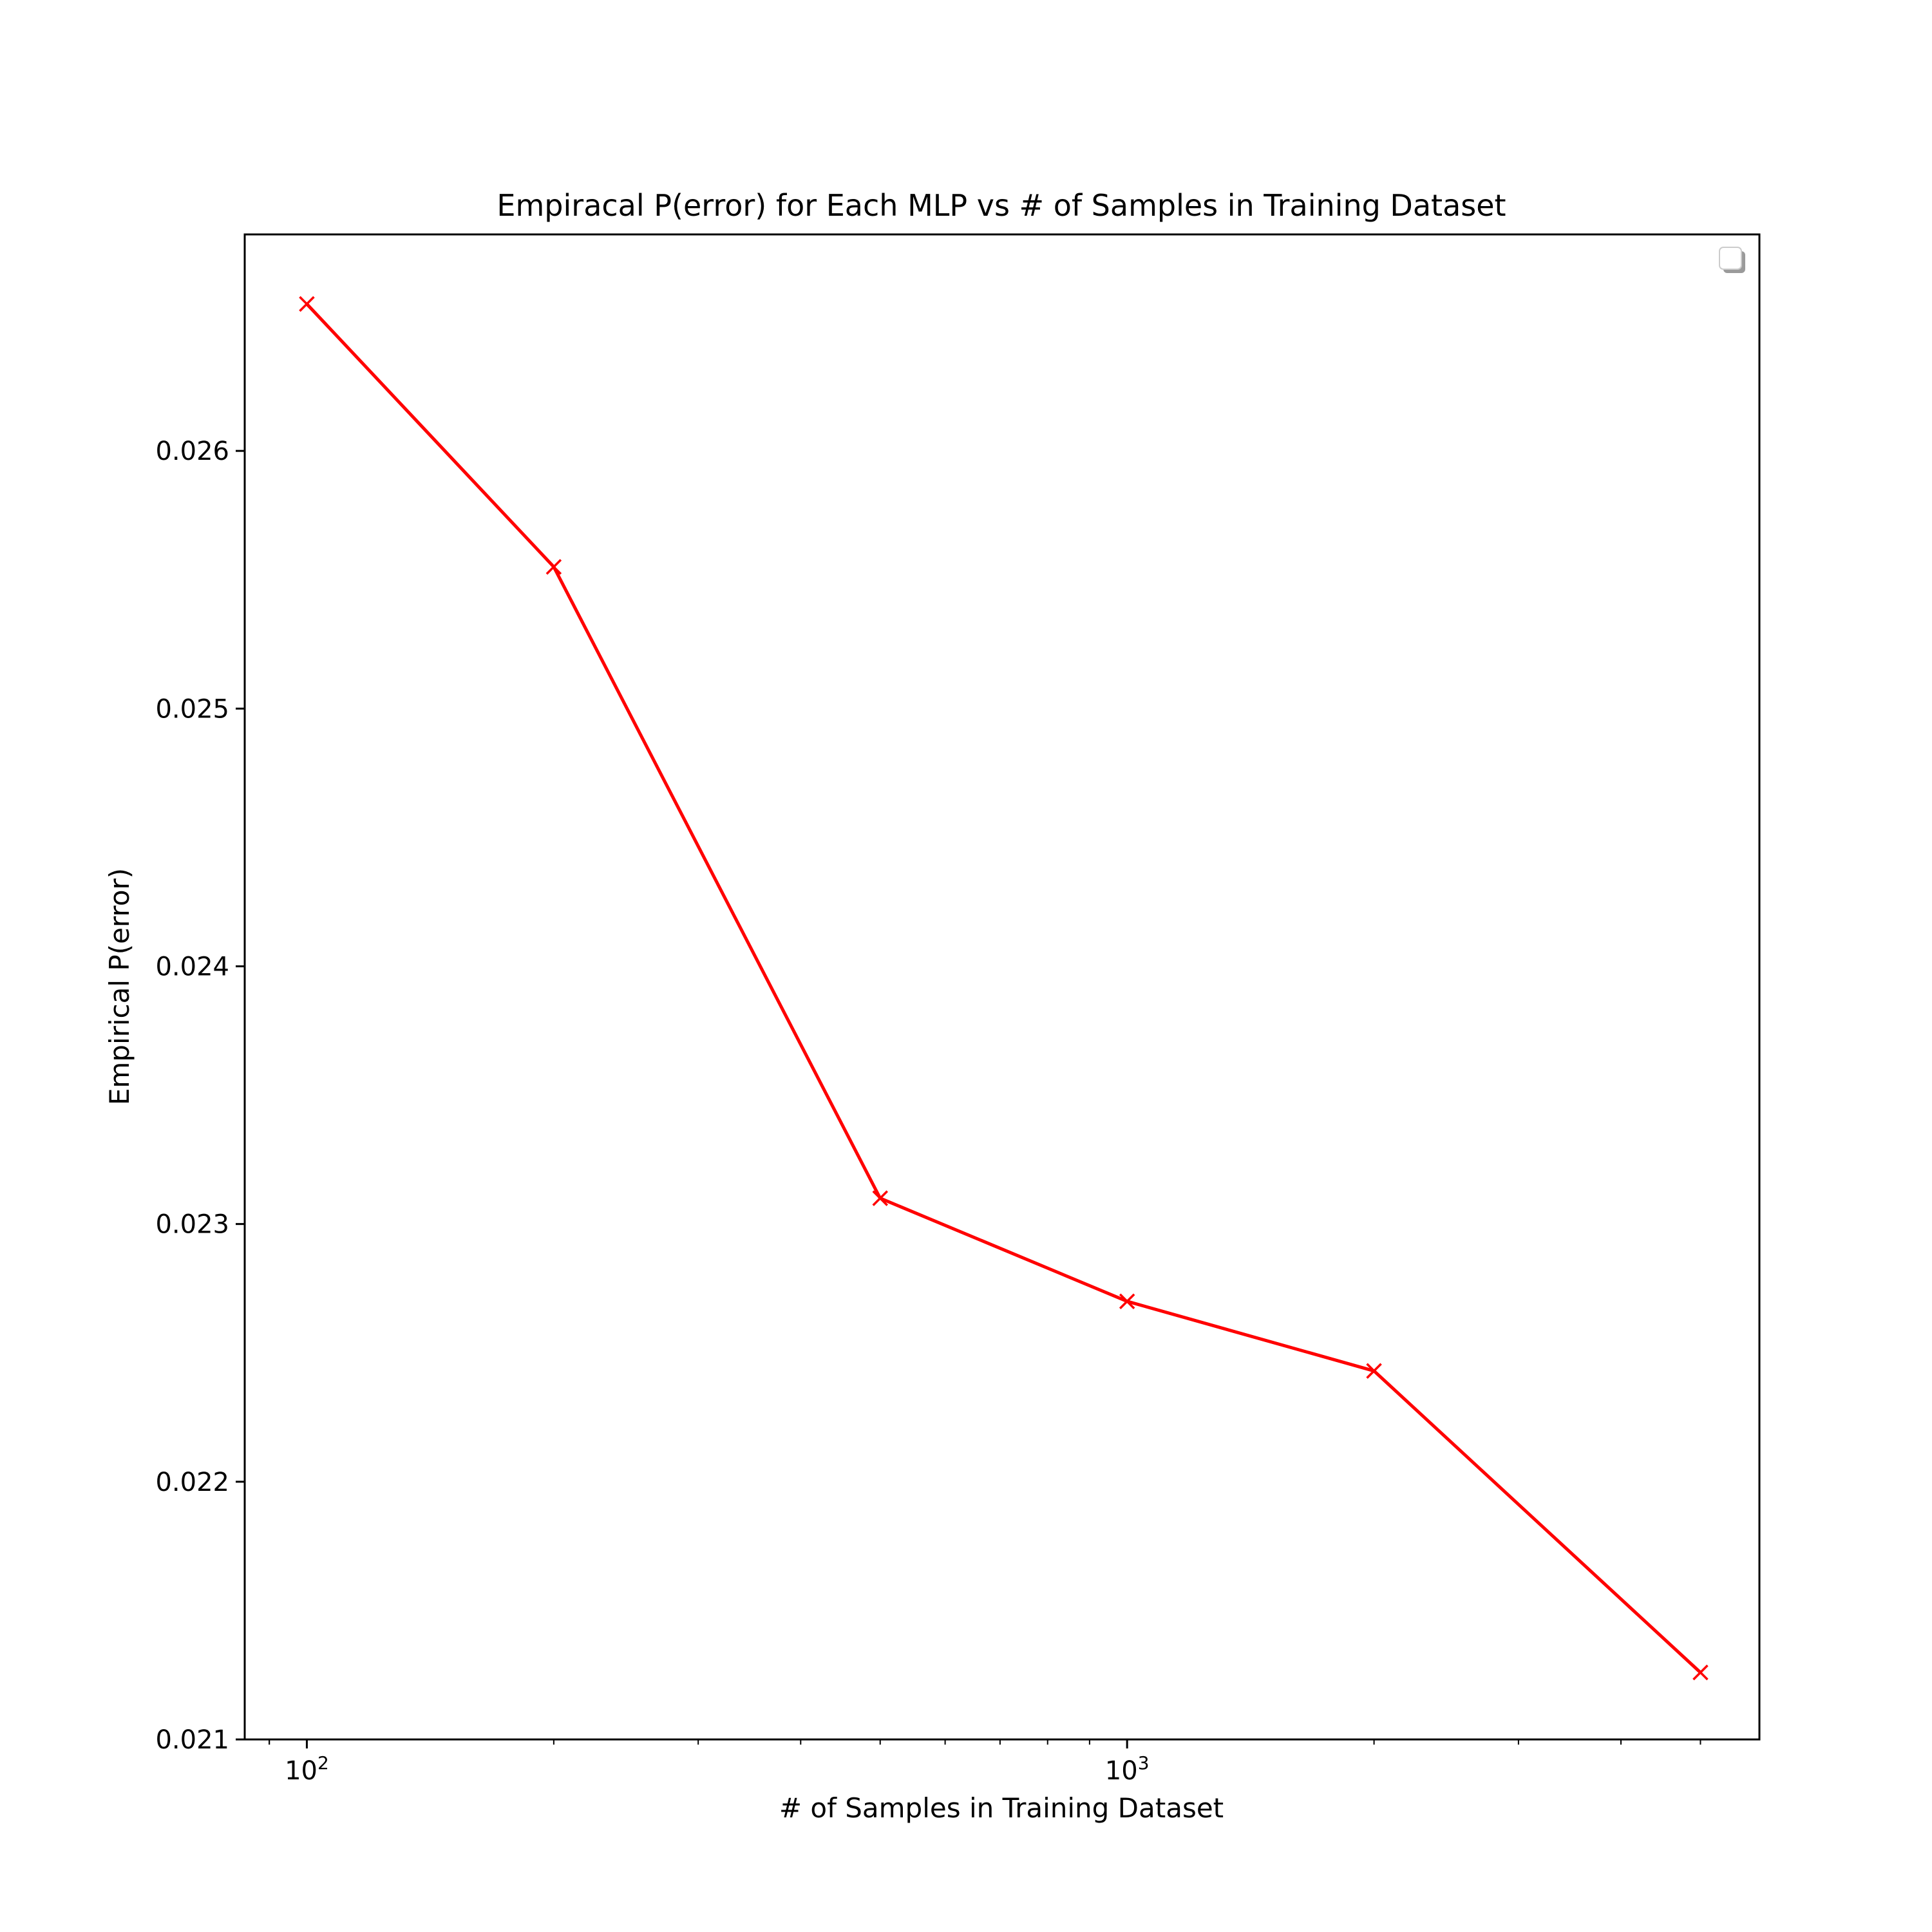  Describe the element at coordinates (200, 1096) in the screenshot. I see `y-axis-ticks: 0.021 0.022 0.023 0.024 0.025 0.026` at that location.